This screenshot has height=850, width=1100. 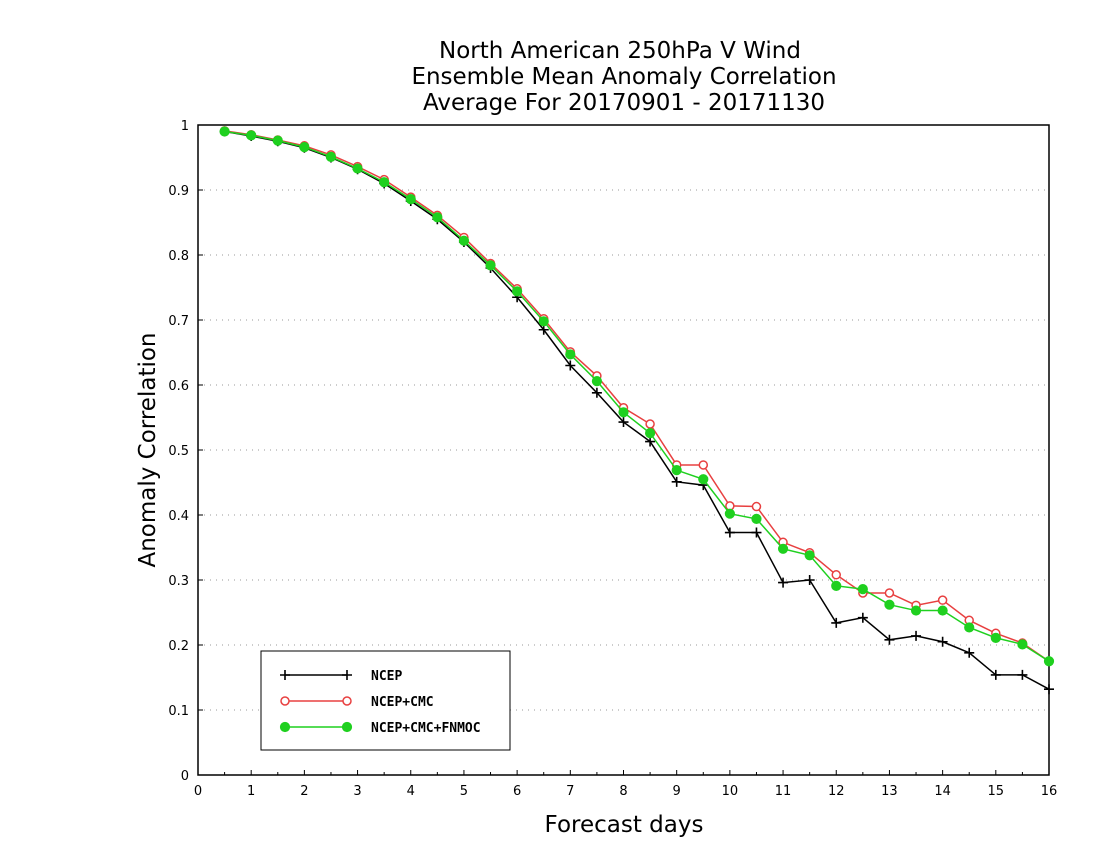 I want to click on x-axis-title: Forecast days, so click(x=624, y=825).